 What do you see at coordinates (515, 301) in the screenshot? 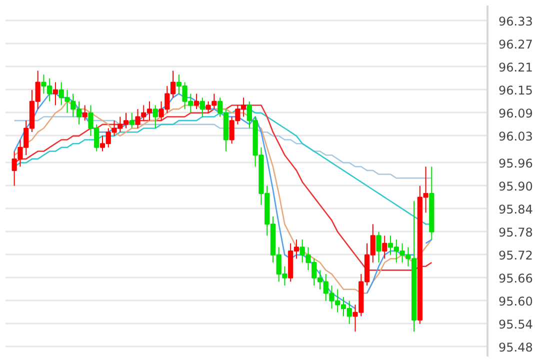
I see `y-tick-label: 95.60` at bounding box center [515, 301].